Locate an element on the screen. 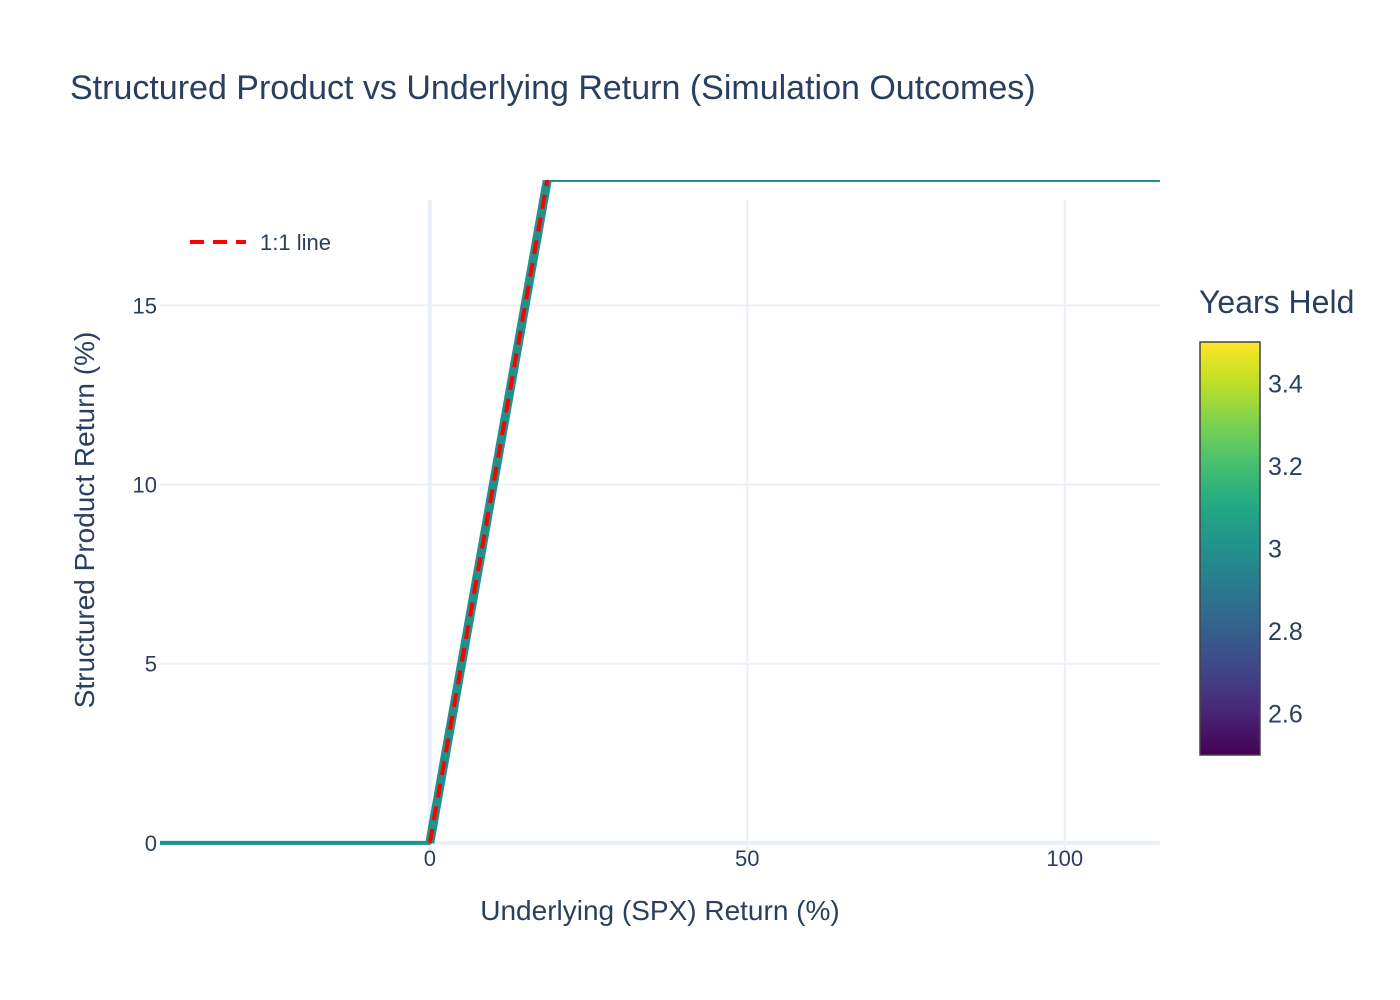 Image resolution: width=1400 pixels, height=1000 pixels. colorbar-tick-label: 3.2 is located at coordinates (1285, 467).